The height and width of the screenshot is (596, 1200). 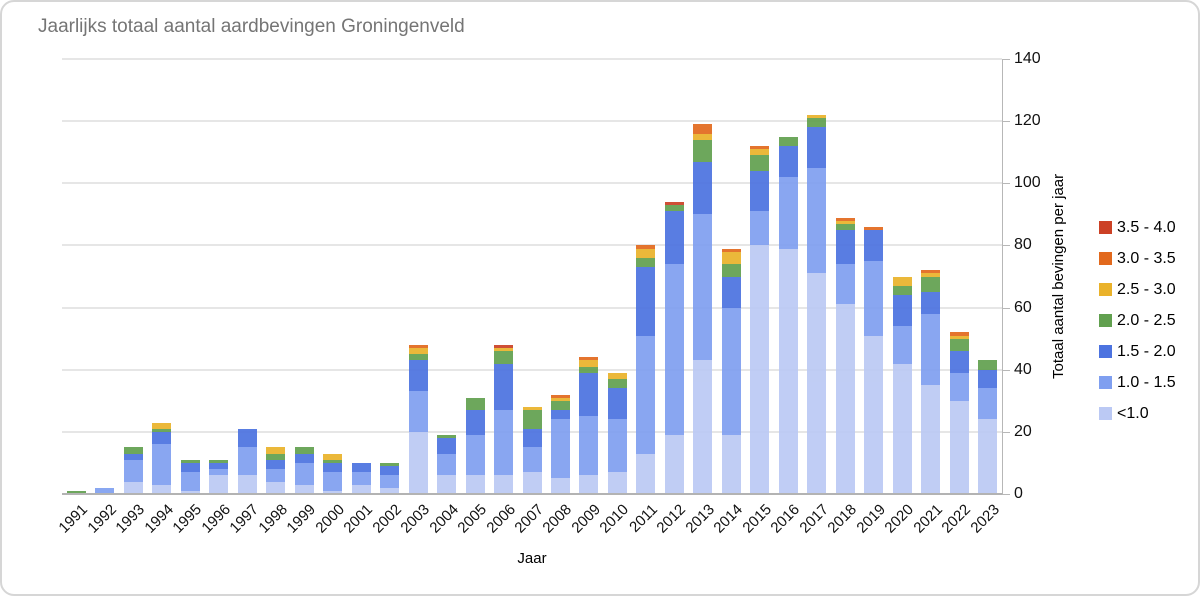 I want to click on segment-2.5-3.0-2017, so click(x=817, y=116).